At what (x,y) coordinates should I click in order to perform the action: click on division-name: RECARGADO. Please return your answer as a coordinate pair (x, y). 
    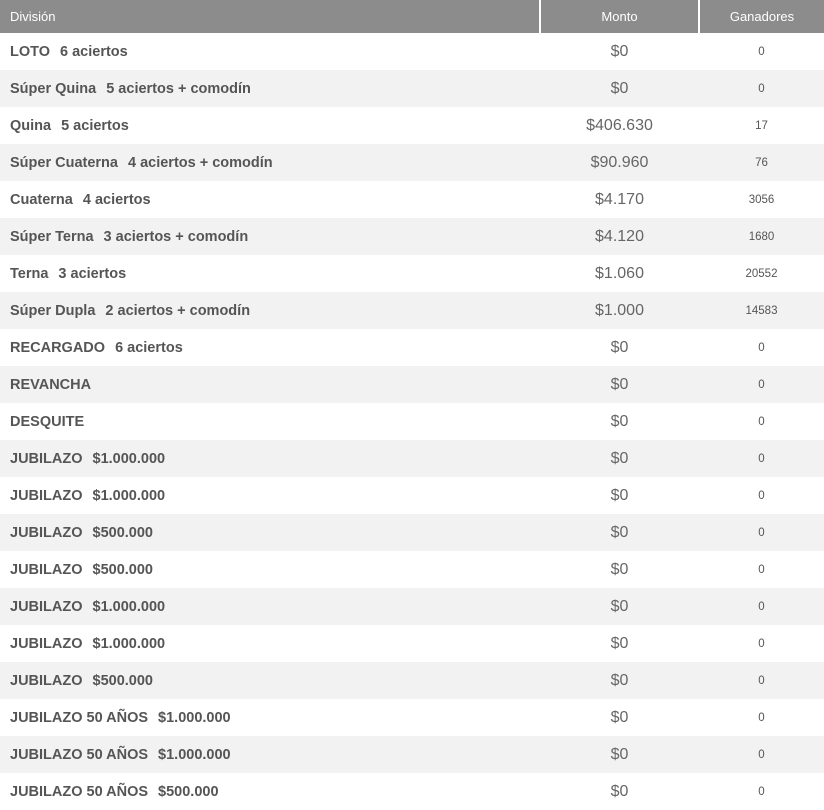
    Looking at the image, I should click on (58, 347).